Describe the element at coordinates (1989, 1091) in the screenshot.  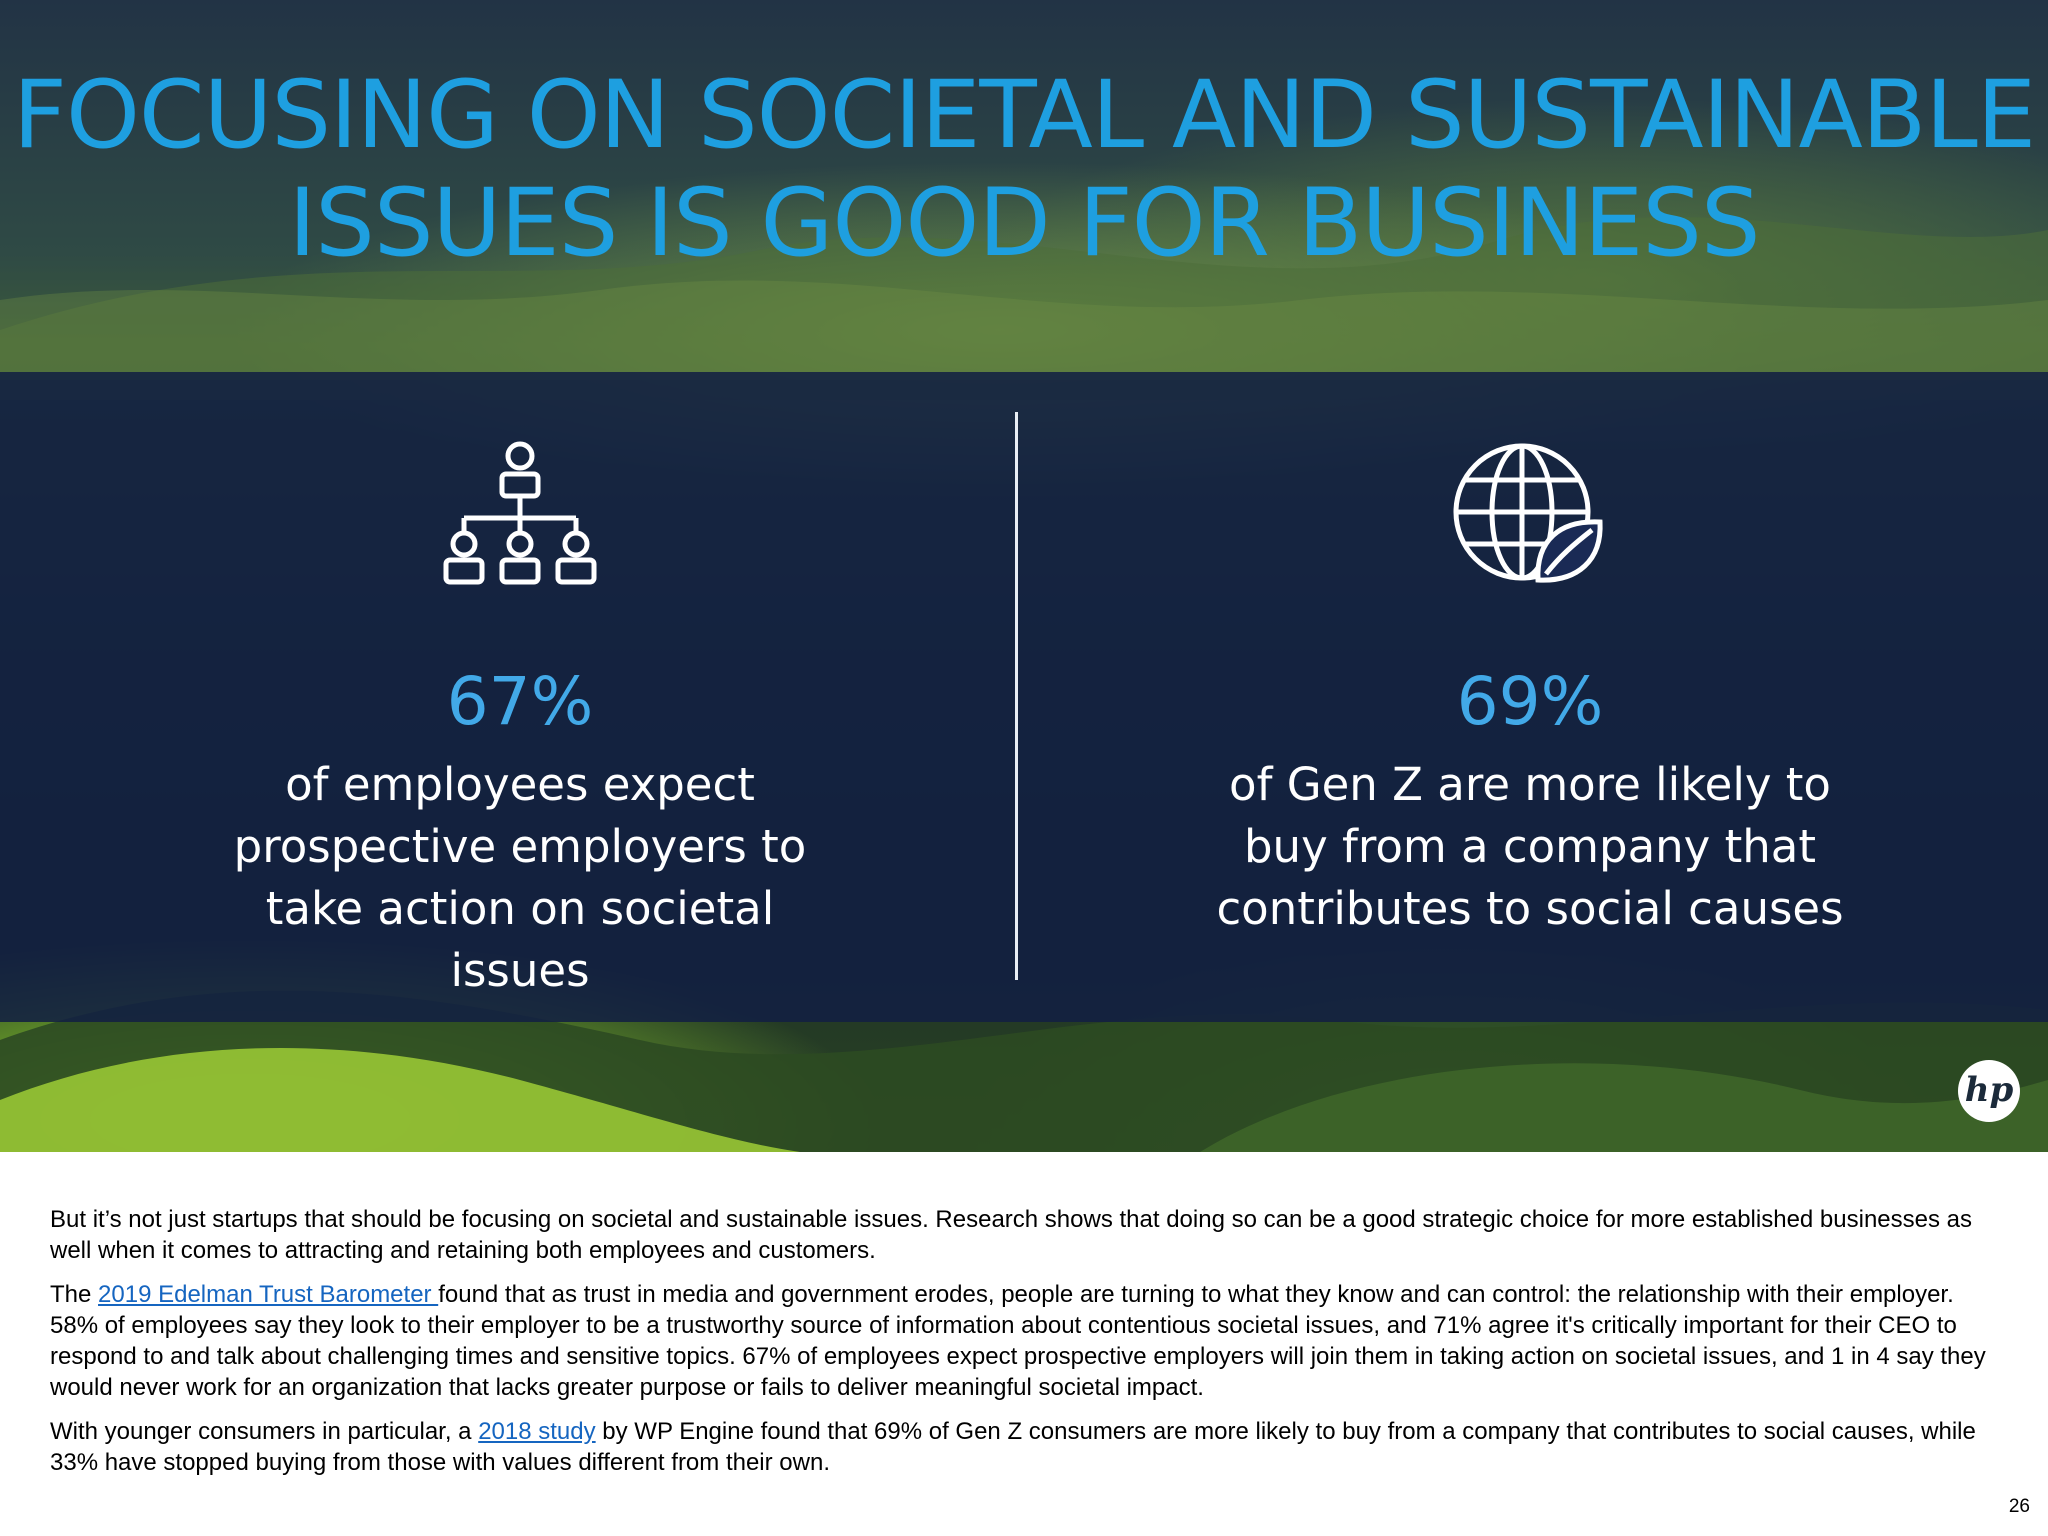
I see `hp-logo: hp` at that location.